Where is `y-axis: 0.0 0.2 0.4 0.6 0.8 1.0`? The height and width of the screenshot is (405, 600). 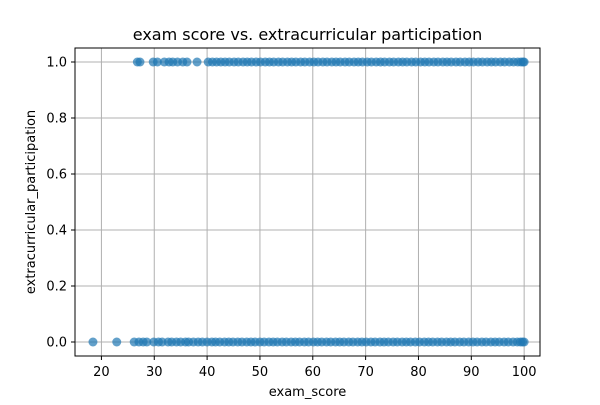
y-axis: 0.0 0.2 0.4 0.6 0.8 1.0 is located at coordinates (60, 203).